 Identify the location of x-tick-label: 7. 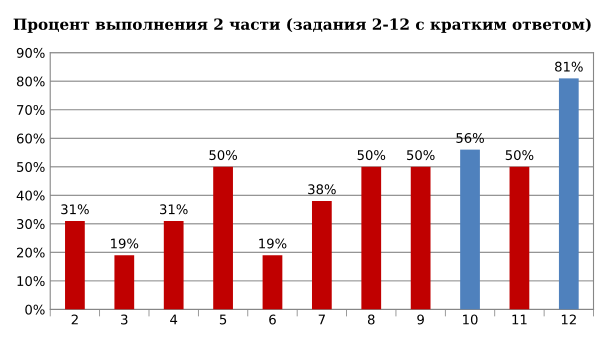
(321, 319).